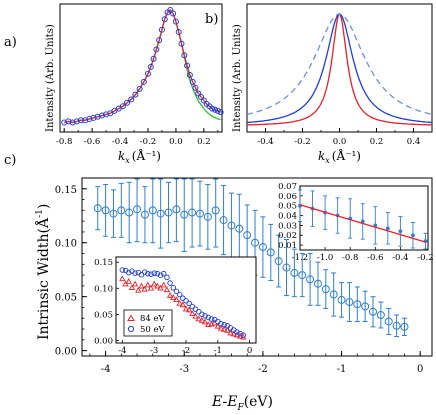 The height and width of the screenshot is (415, 436). I want to click on panel-c-ytick-label: 0.00, so click(66, 352).